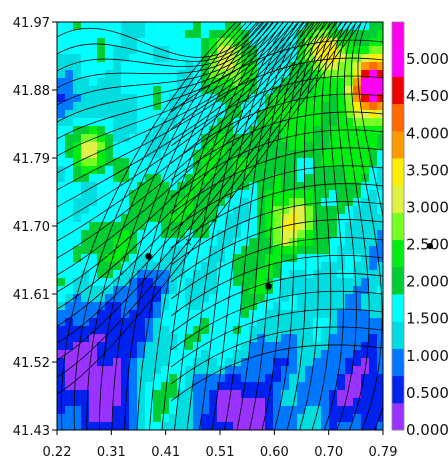 This screenshot has width=448, height=463. What do you see at coordinates (427, 59) in the screenshot?
I see `colorbar-label: 5.000` at bounding box center [427, 59].